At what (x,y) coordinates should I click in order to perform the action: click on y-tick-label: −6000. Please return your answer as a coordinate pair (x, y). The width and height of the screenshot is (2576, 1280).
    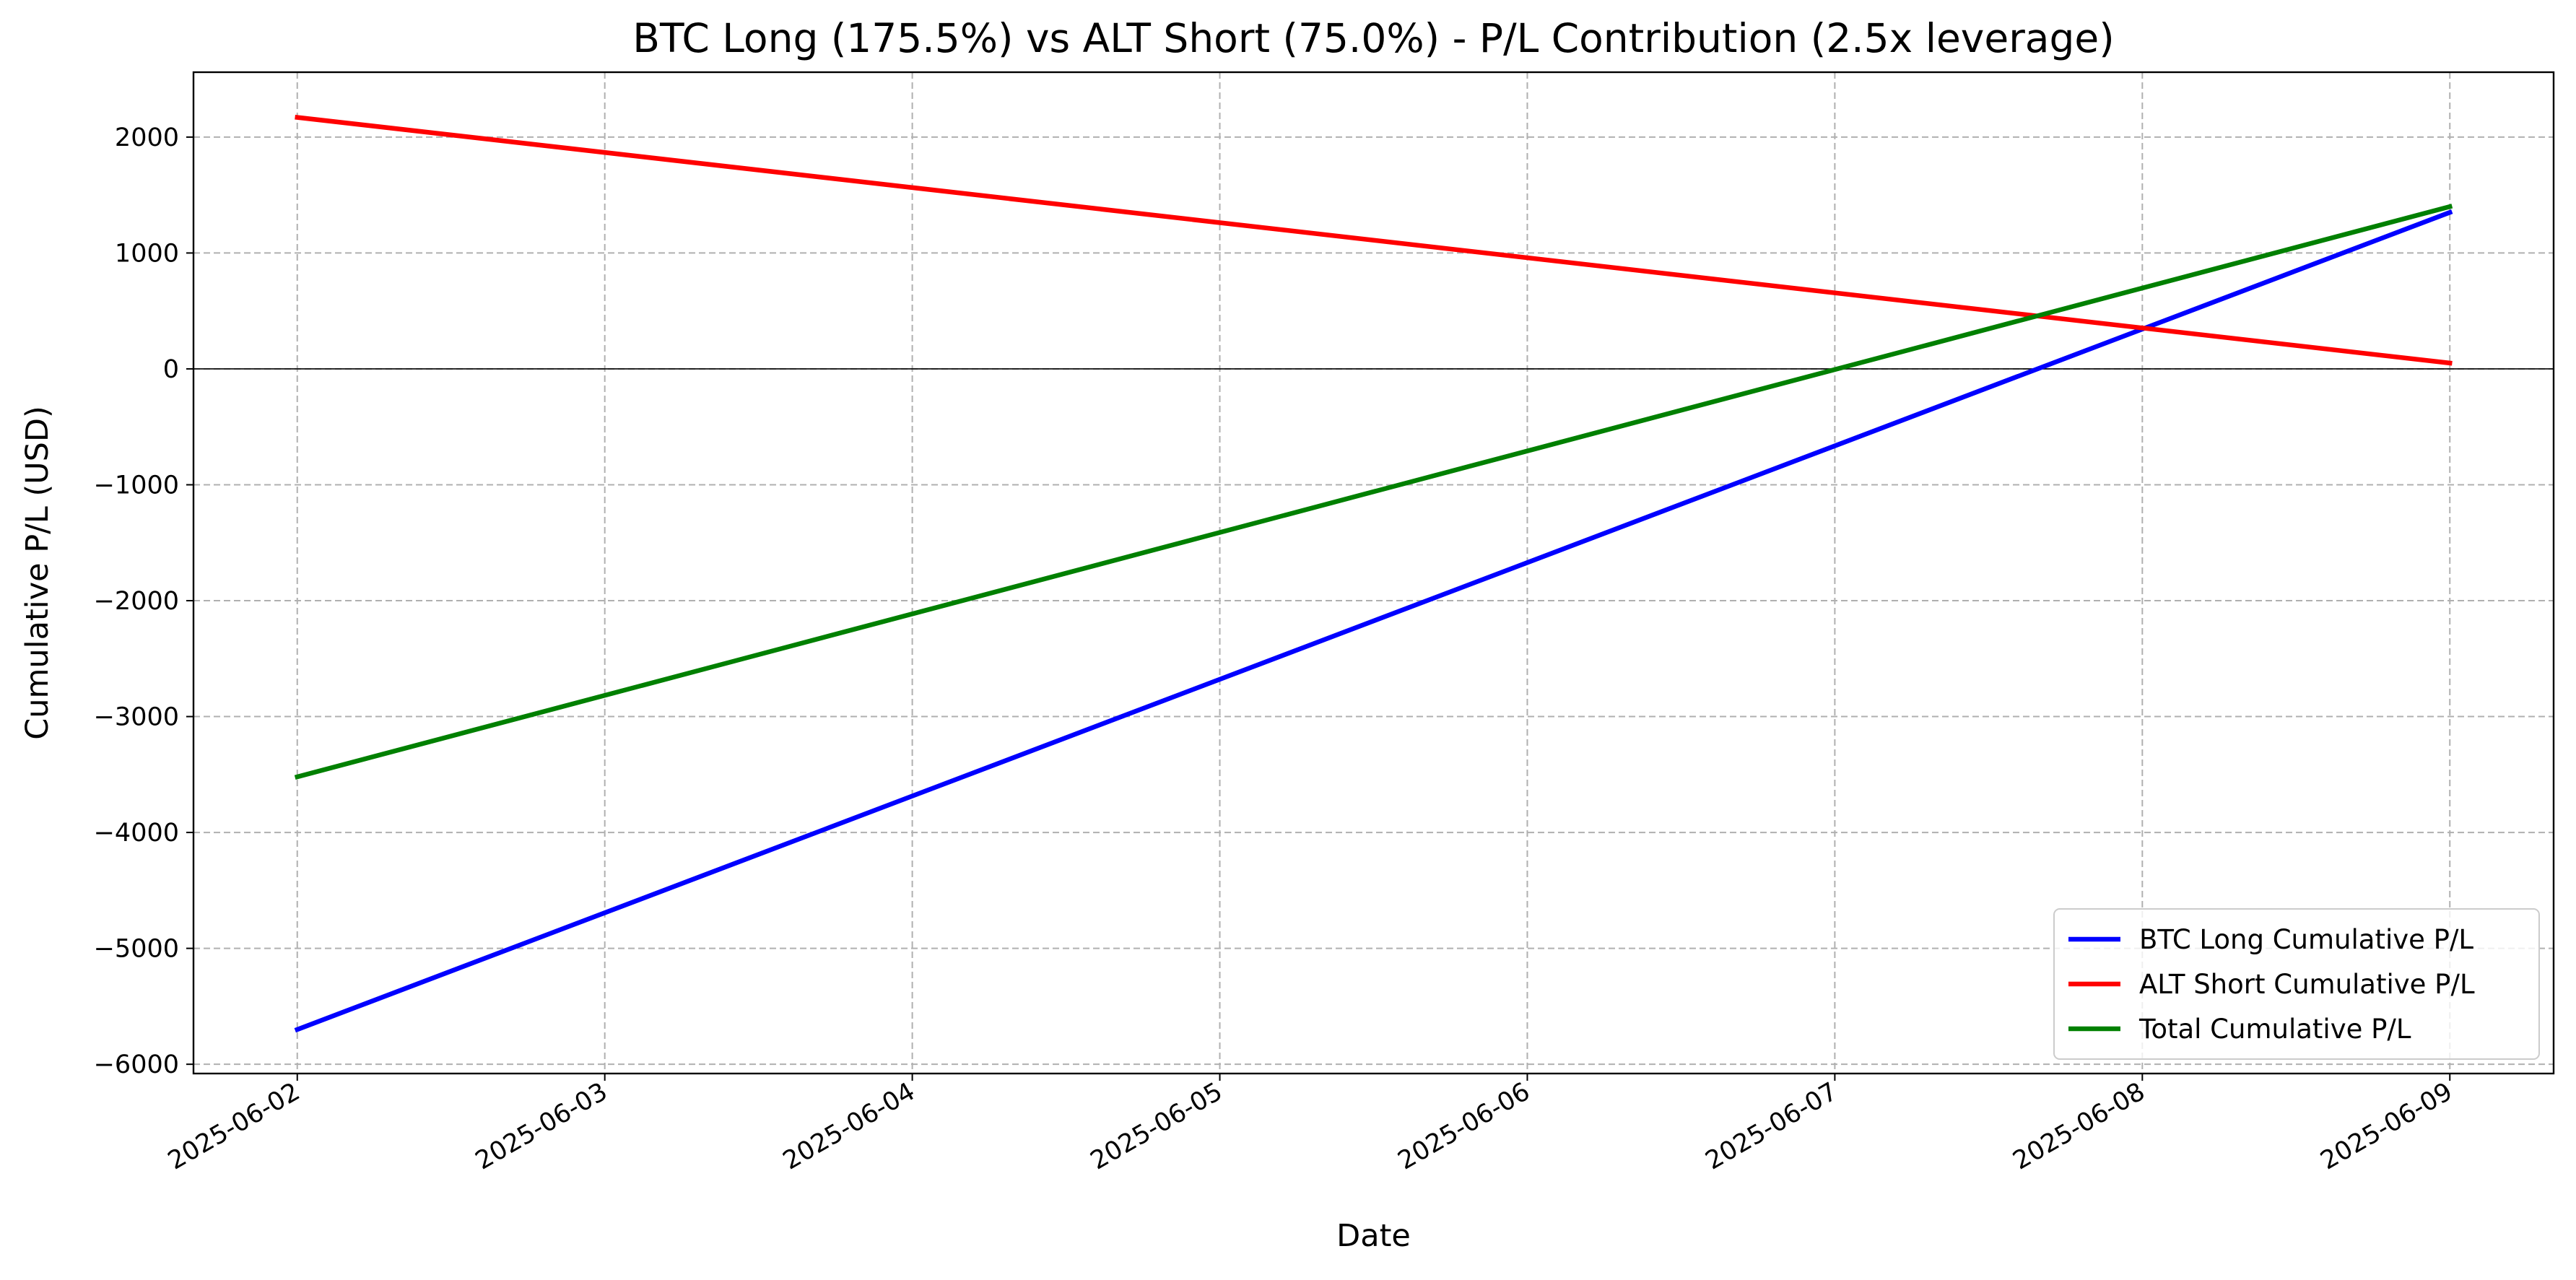
    Looking at the image, I should click on (136, 1064).